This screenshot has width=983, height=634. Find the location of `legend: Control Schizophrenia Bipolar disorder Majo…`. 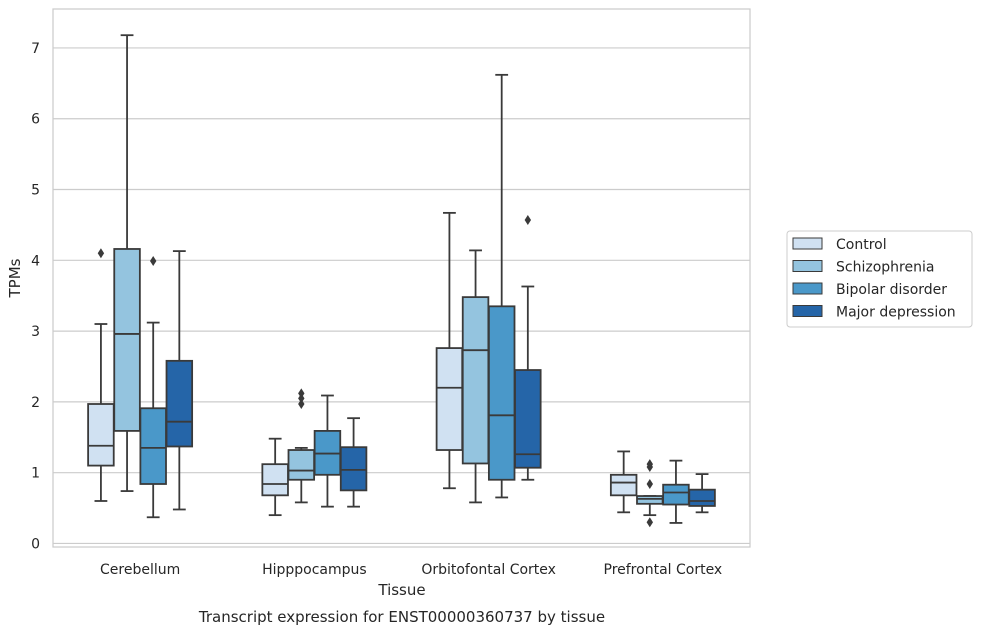

legend: Control Schizophrenia Bipolar disorder Majo… is located at coordinates (879, 279).